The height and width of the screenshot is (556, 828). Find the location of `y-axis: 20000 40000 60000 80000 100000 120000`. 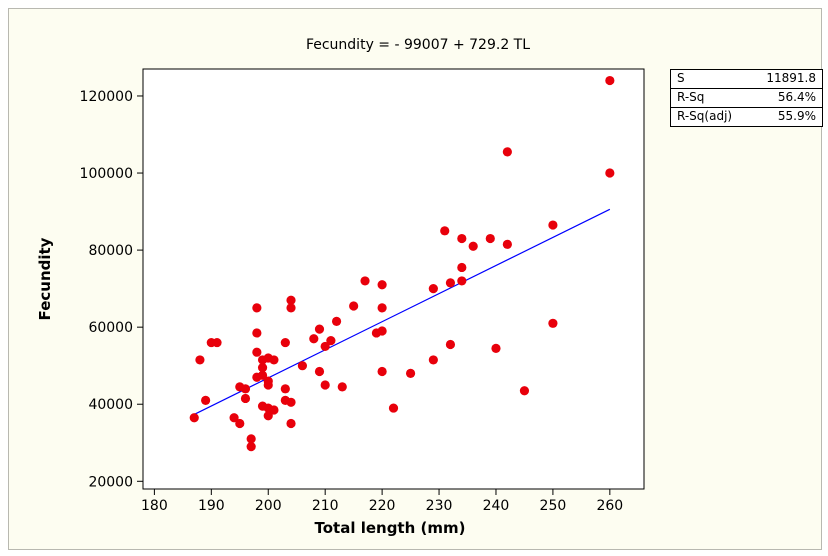

y-axis: 20000 40000 60000 80000 100000 120000 is located at coordinates (111, 289).